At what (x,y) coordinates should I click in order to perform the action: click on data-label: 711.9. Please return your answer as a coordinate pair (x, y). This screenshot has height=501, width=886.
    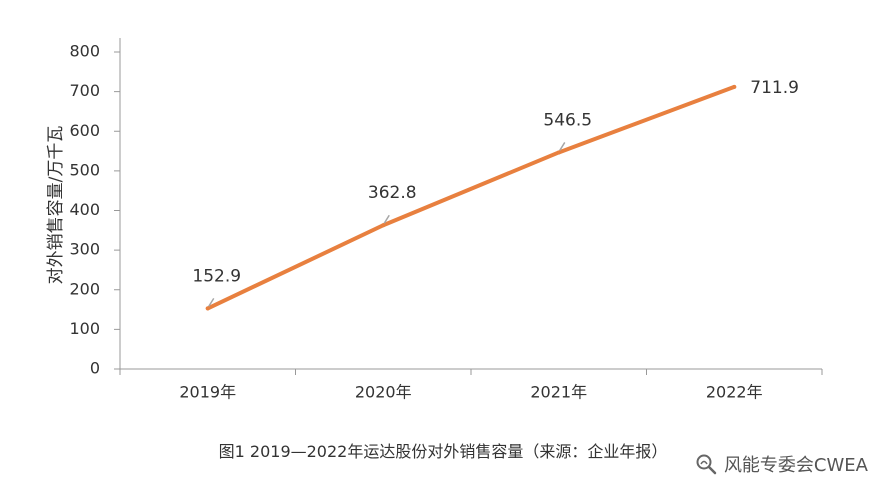
    Looking at the image, I should click on (774, 88).